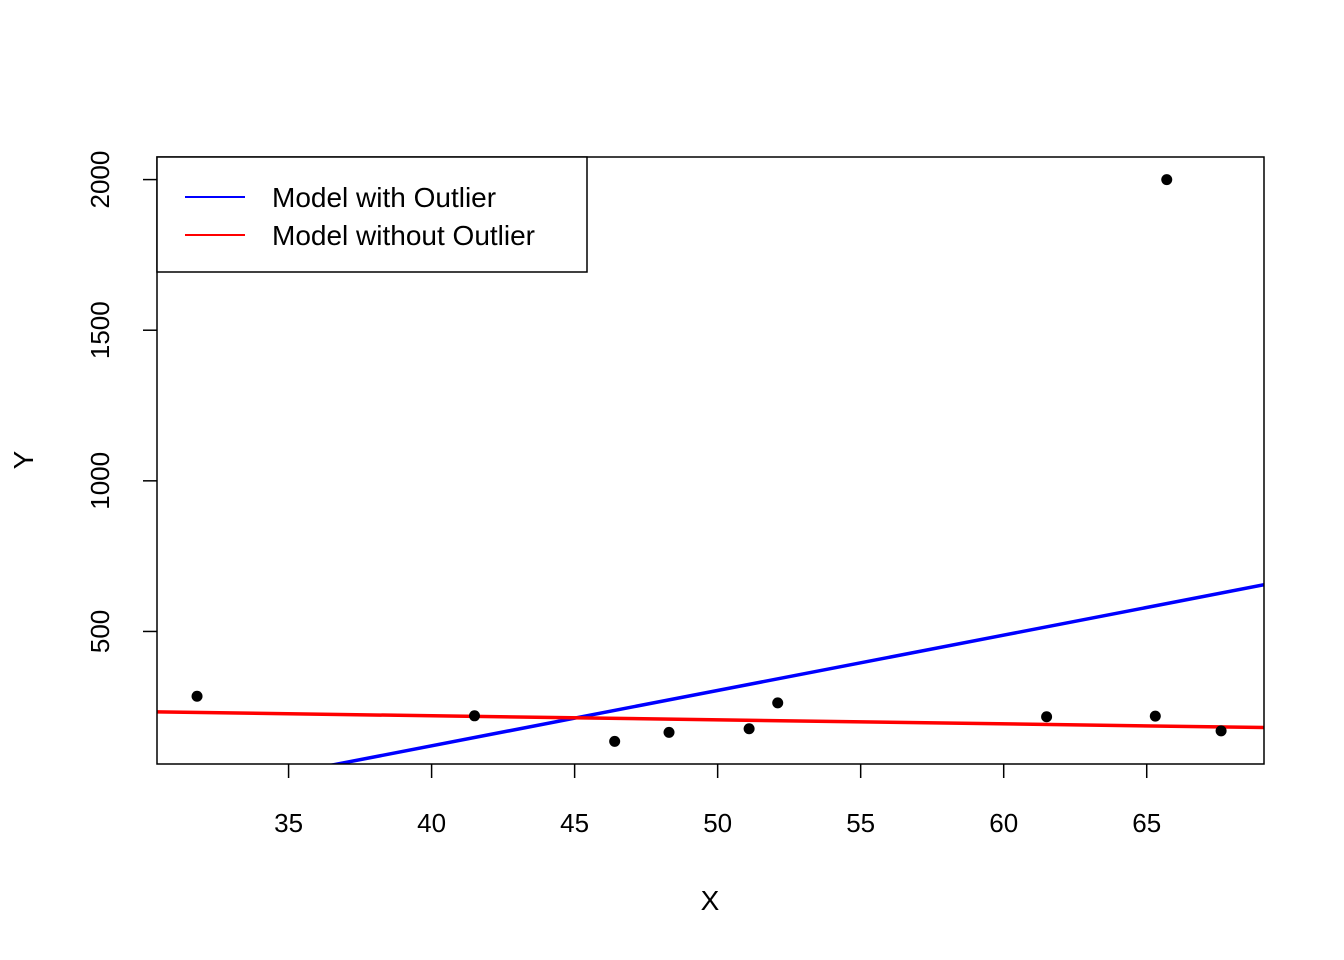  I want to click on x-tick-label: 60, so click(1003, 823).